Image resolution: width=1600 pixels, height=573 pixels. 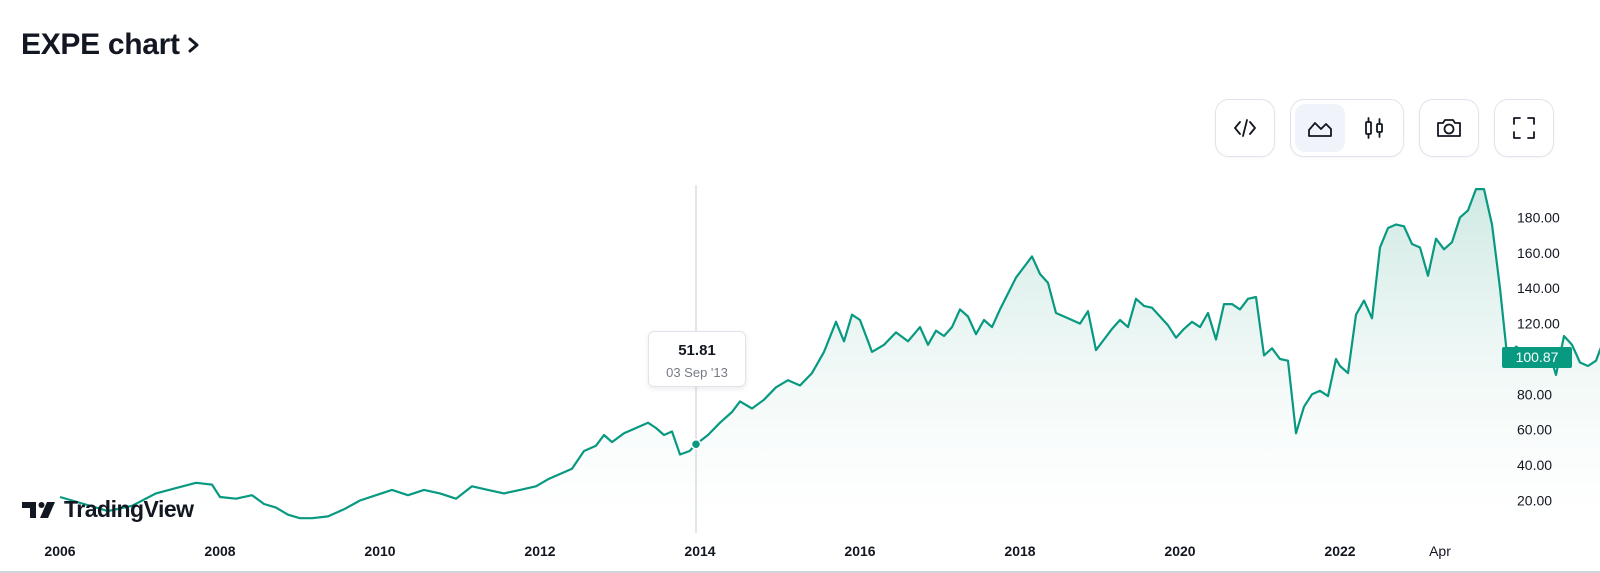 I want to click on candlestick-icon, so click(x=1374, y=128).